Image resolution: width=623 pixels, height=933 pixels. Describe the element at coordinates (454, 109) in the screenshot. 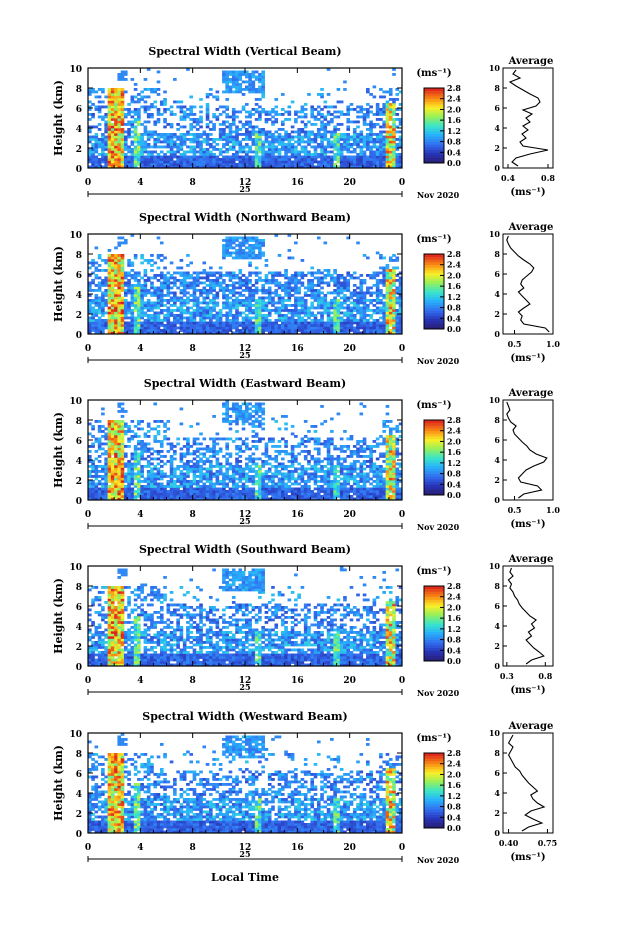

I see `colorbar-tick-label: 2.0` at that location.